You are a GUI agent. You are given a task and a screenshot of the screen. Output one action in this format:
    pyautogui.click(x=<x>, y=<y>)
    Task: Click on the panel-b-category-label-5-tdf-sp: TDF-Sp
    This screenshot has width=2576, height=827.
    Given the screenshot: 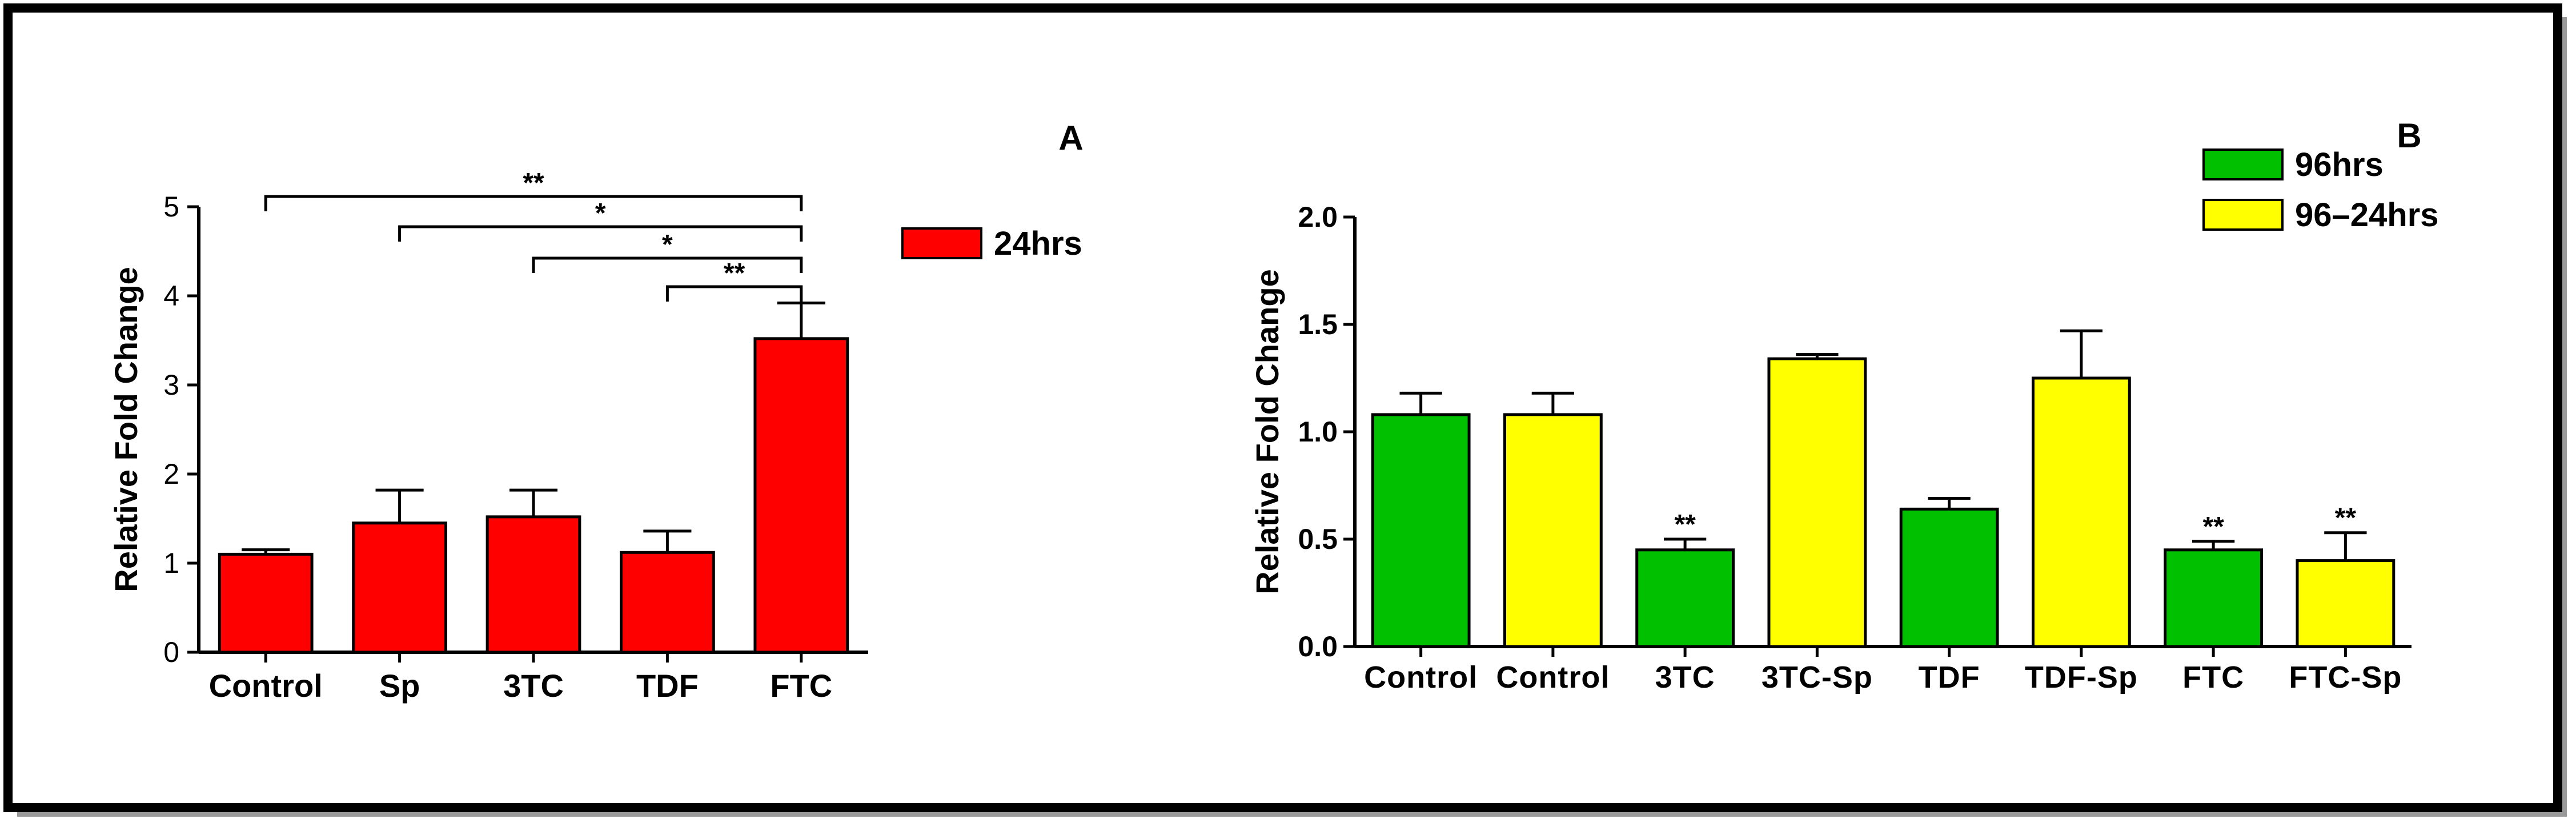 What is the action you would take?
    pyautogui.click(x=2081, y=677)
    